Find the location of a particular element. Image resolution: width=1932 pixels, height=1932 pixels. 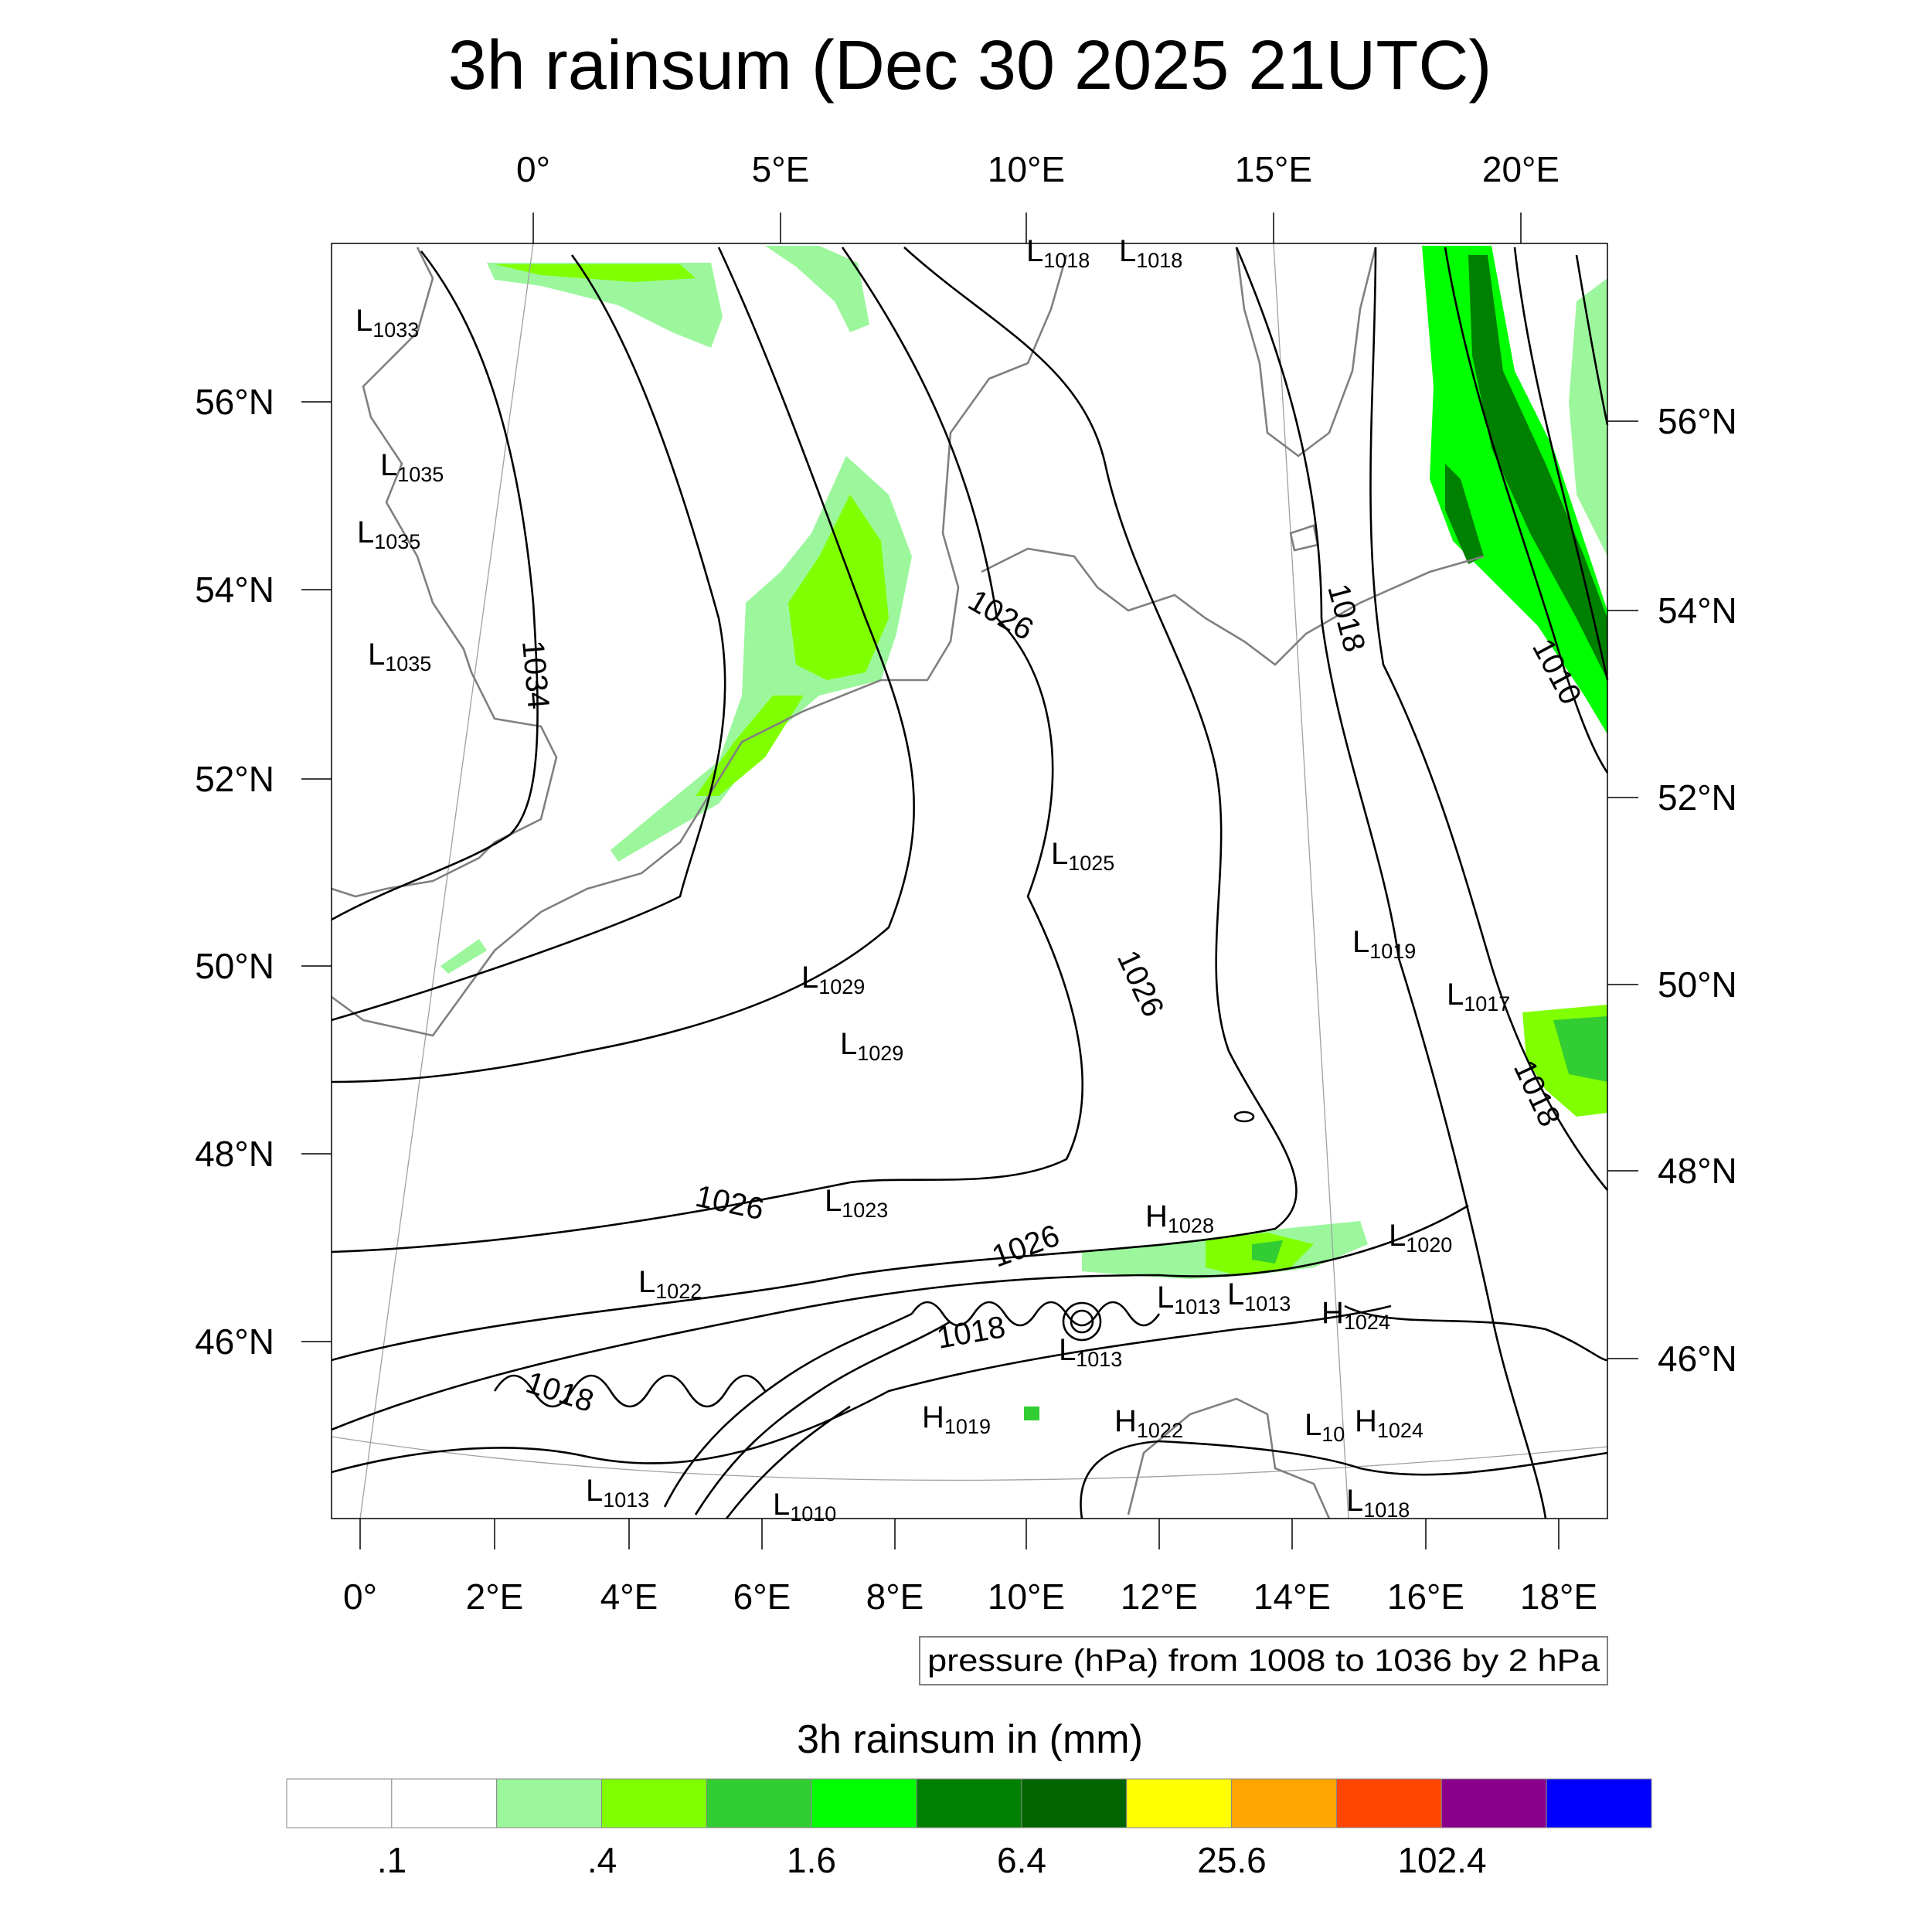

coast-denmark-islands is located at coordinates (1233, 606).